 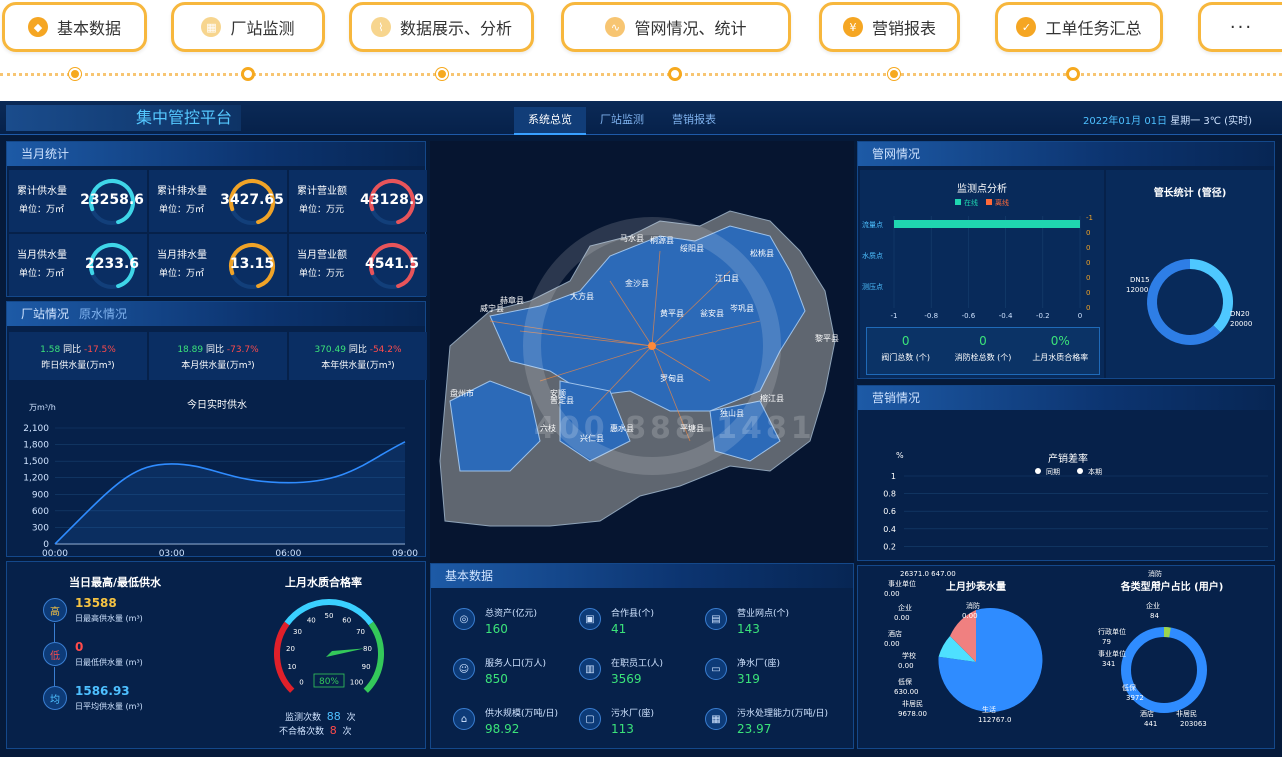 I want to click on slice-value: 112767.0, so click(x=994, y=720).